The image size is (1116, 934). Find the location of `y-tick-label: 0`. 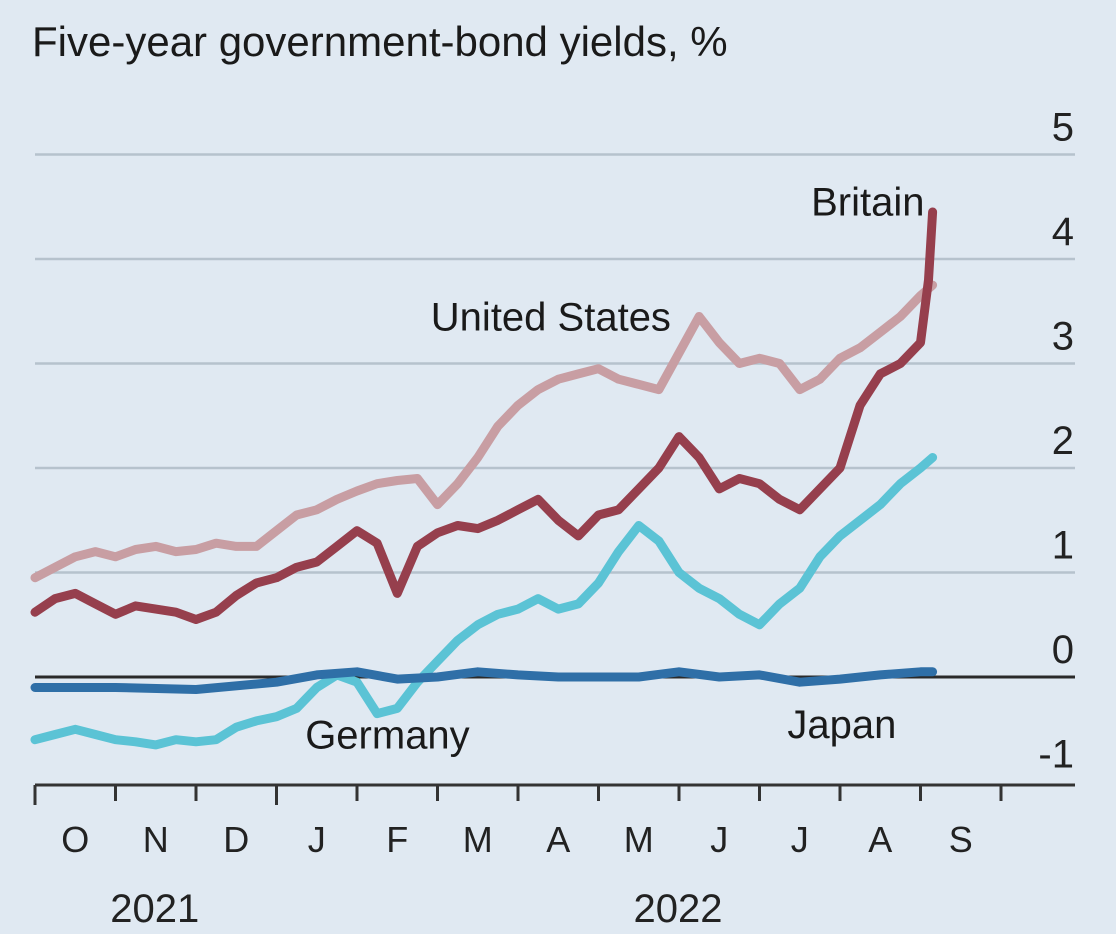

y-tick-label: 0 is located at coordinates (1063, 650).